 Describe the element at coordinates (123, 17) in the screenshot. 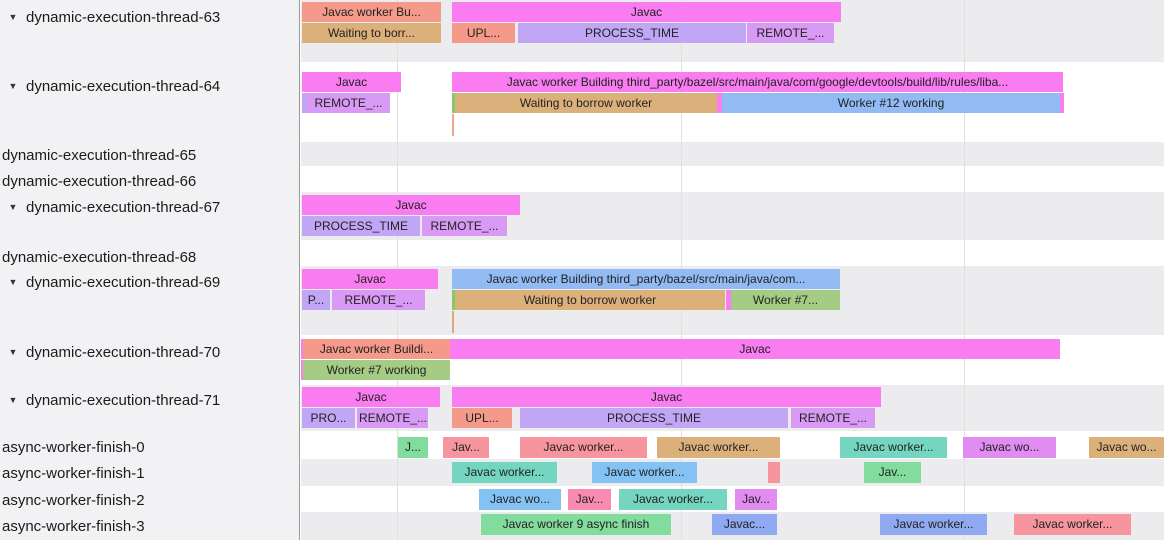

I see `thread-label: dynamic-execution-thread-63` at that location.